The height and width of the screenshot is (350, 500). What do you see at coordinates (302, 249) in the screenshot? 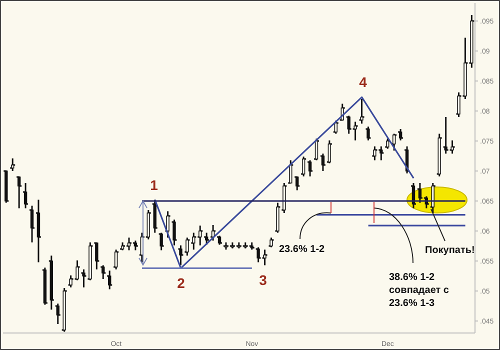
I see `annotation: 23.6% 1-2` at bounding box center [302, 249].